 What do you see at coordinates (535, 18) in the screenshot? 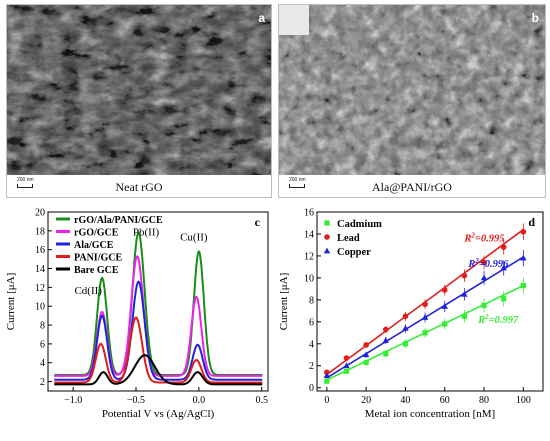
I see `panel-b-letter: b` at bounding box center [535, 18].